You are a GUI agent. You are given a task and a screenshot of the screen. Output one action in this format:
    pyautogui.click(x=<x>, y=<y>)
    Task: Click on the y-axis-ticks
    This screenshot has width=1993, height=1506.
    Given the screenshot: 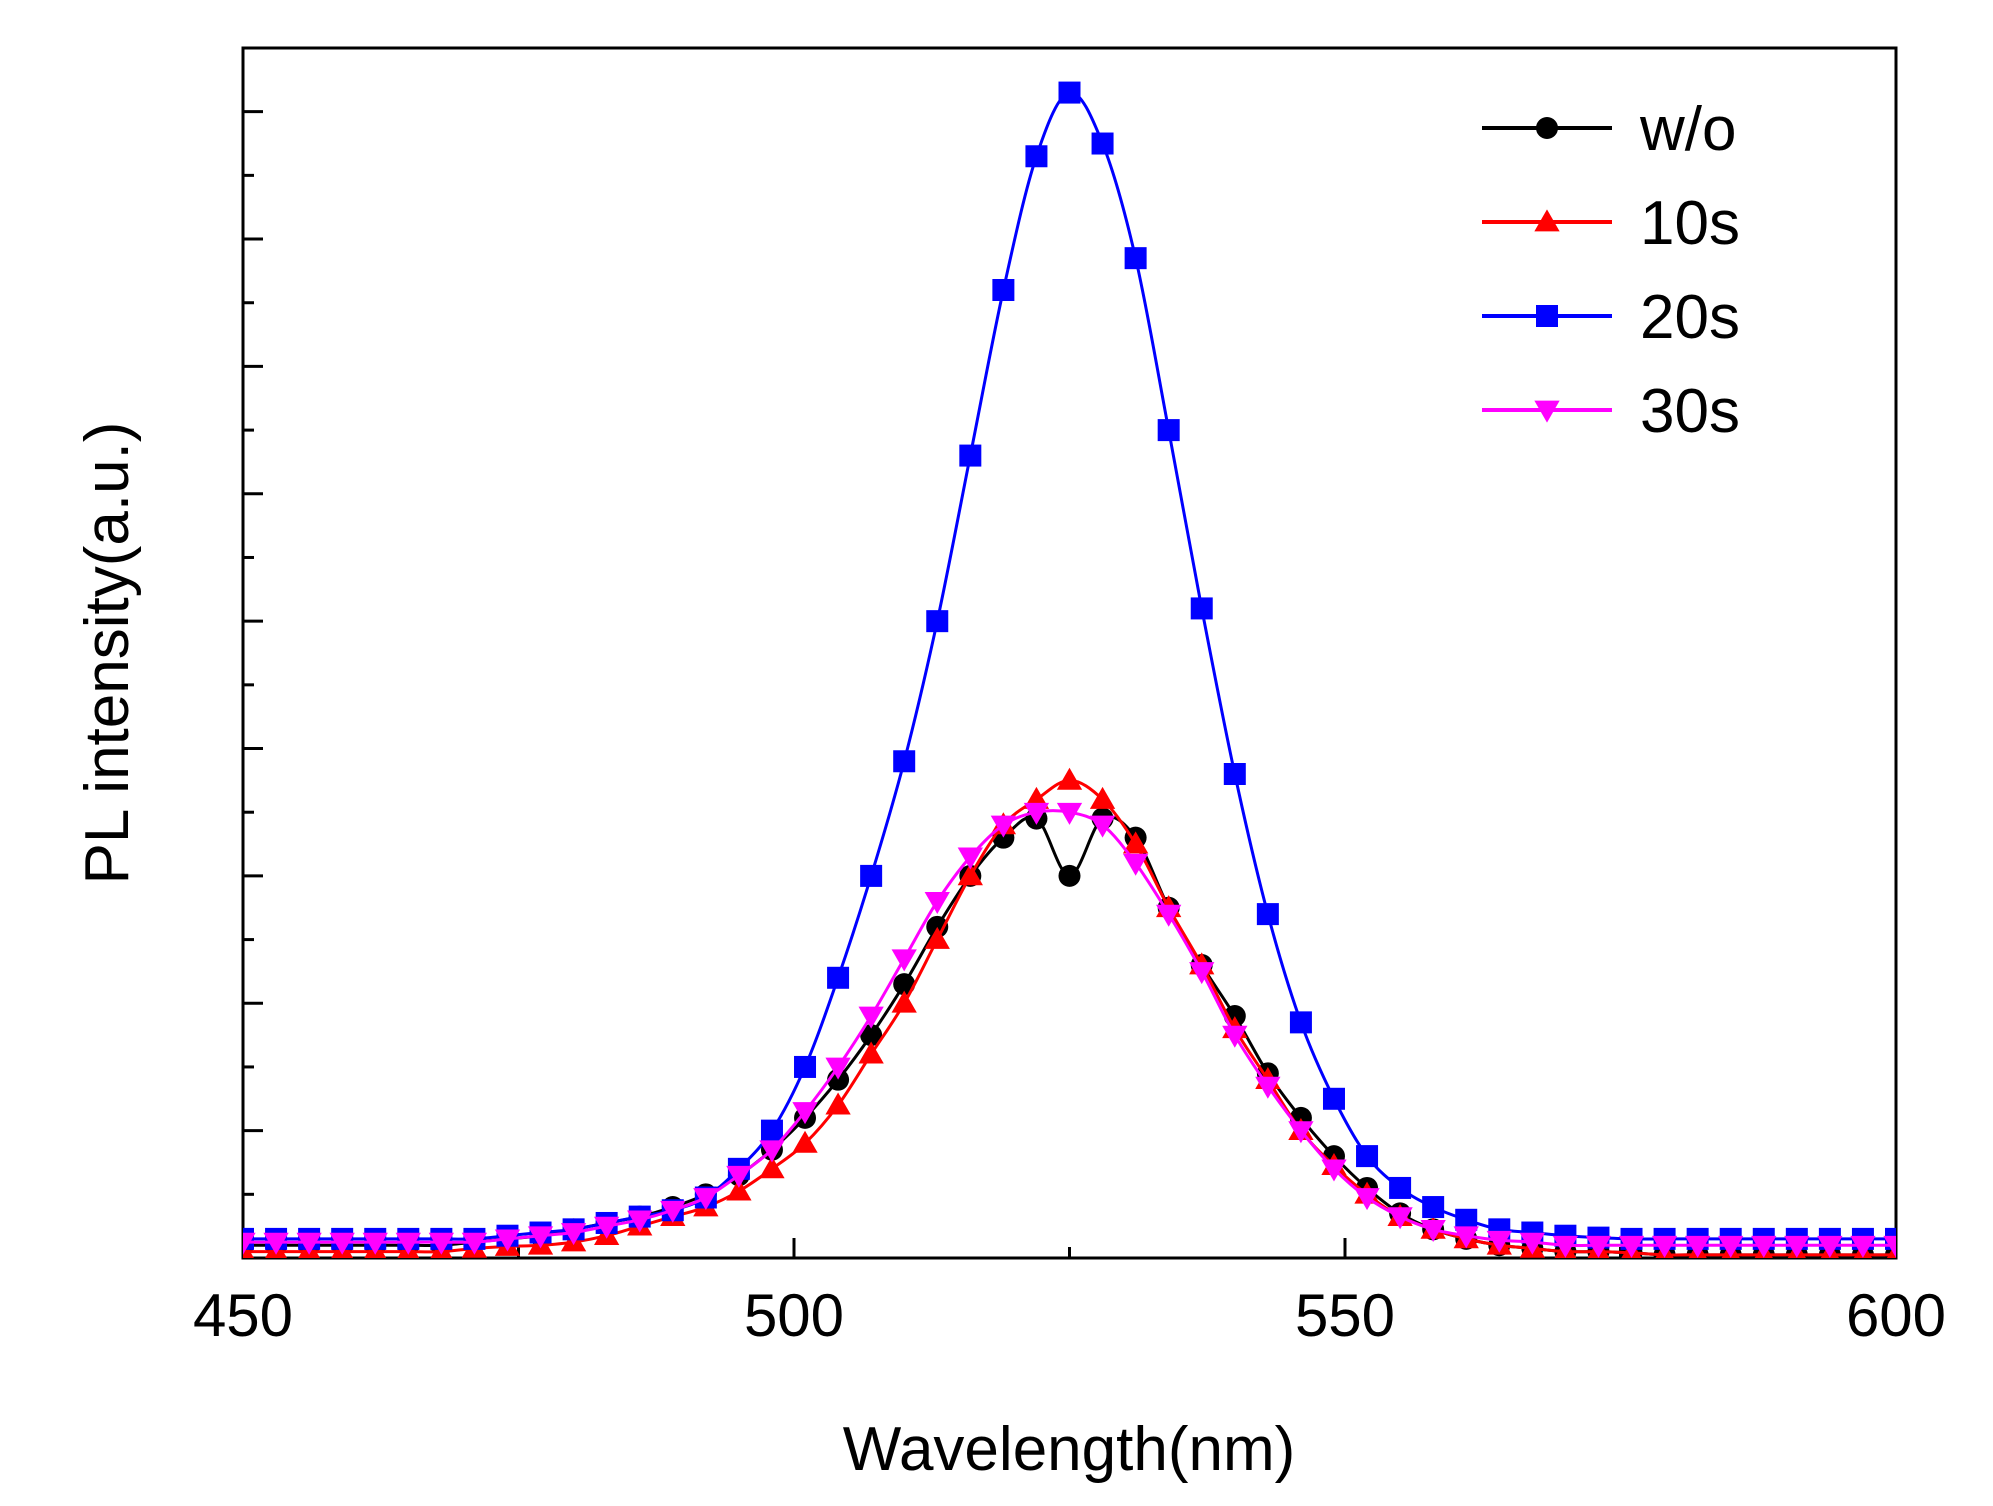 What is the action you would take?
    pyautogui.click(x=253, y=621)
    